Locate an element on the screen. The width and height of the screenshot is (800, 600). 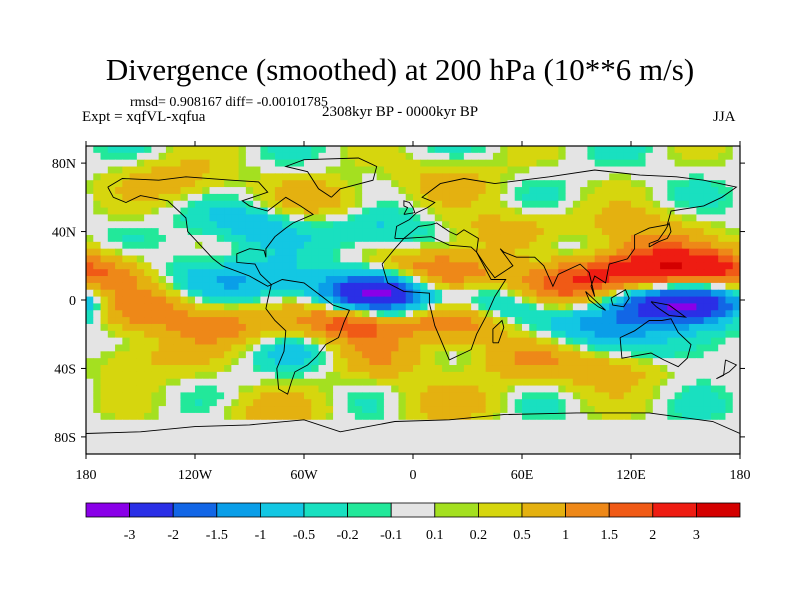
coastline-japan is located at coordinates (660, 234).